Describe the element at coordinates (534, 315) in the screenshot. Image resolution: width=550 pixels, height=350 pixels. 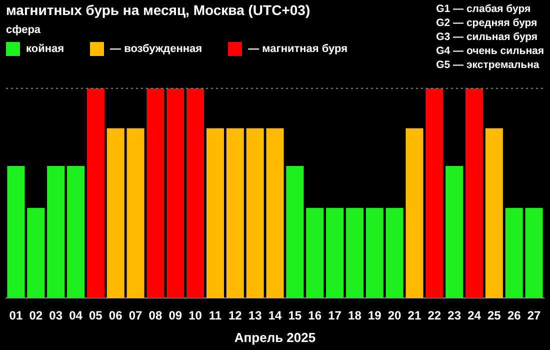
I see `x-tick-label: 27` at that location.